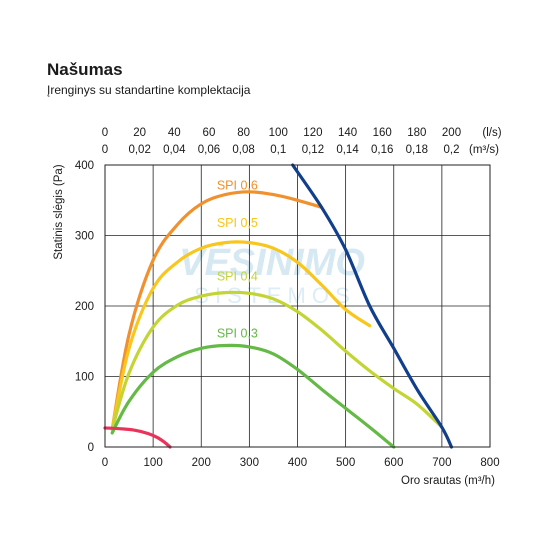 The image size is (550, 550). Describe the element at coordinates (209, 150) in the screenshot. I see `x2-m3s-tick-label: 0,06` at that location.